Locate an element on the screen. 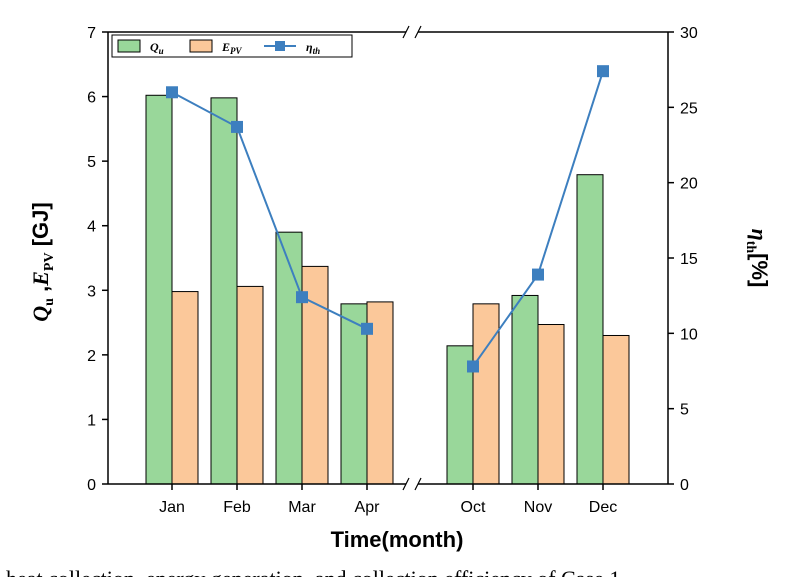  axis-break-bottom is located at coordinates (412, 484).